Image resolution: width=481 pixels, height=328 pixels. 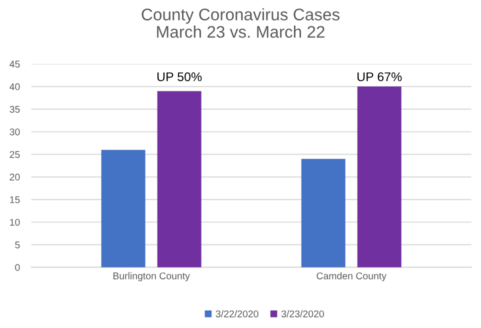 I want to click on annotation: UP 50%, so click(x=179, y=77).